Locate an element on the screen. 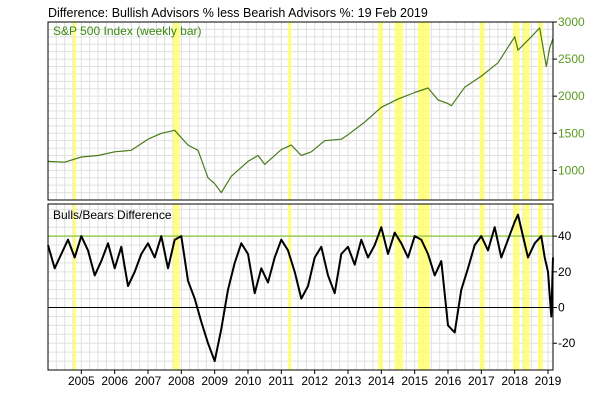  x-tick-label: 2018 is located at coordinates (514, 381).